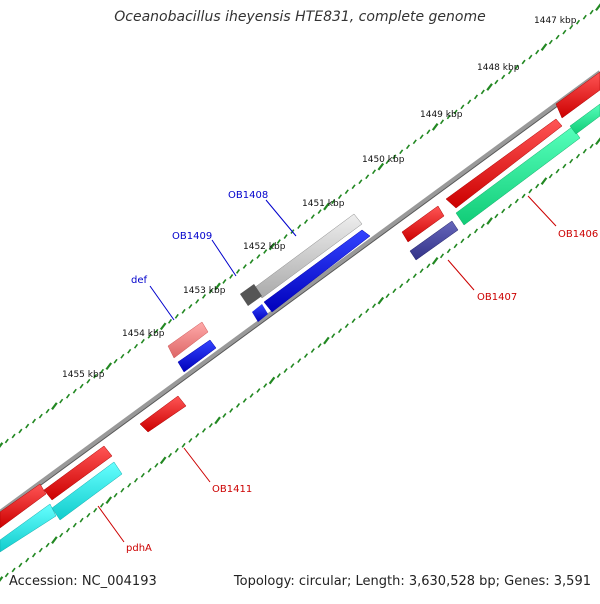  Describe the element at coordinates (197, 356) in the screenshot. I see `gene-def-blue` at that location.